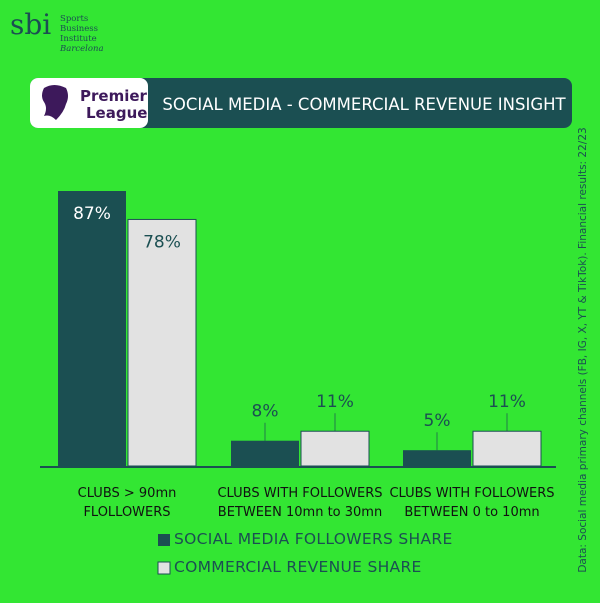 The height and width of the screenshot is (603, 600). Describe the element at coordinates (437, 421) in the screenshot. I see `value-label: 5%` at that location.